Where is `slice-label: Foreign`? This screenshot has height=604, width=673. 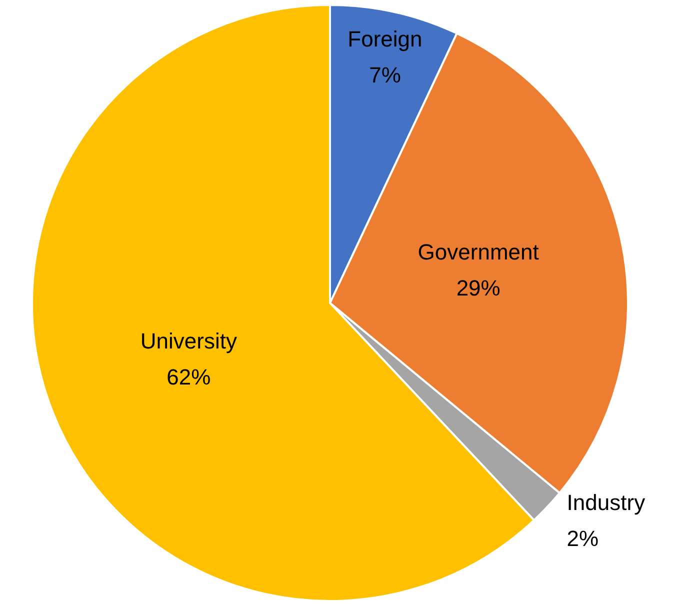
slice-label: Foreign is located at coordinates (385, 39).